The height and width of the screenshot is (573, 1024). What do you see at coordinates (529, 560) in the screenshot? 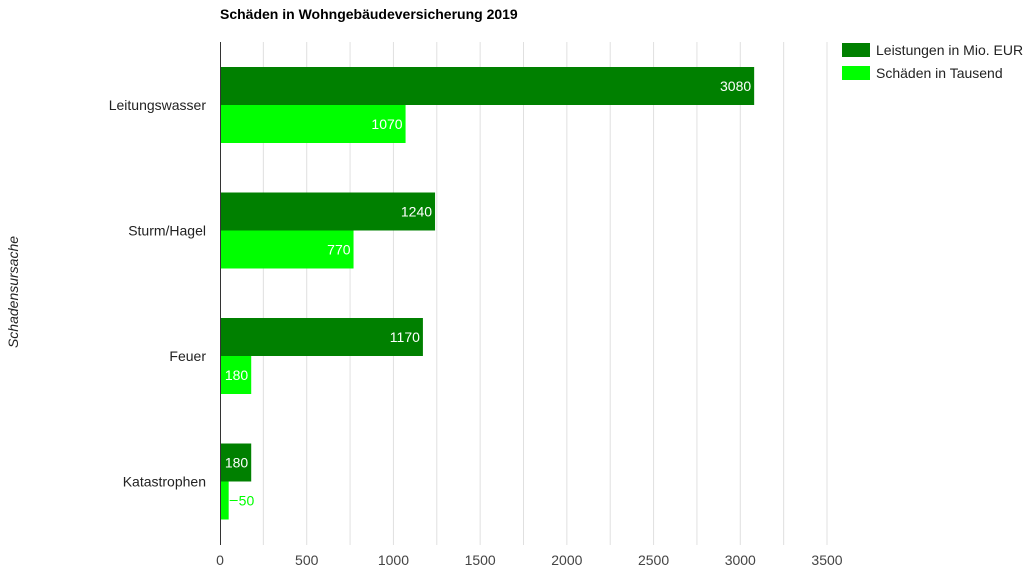
I see `x-tick-labels: 0 500 1000 1500 2000 2500 3000 3500` at bounding box center [529, 560].